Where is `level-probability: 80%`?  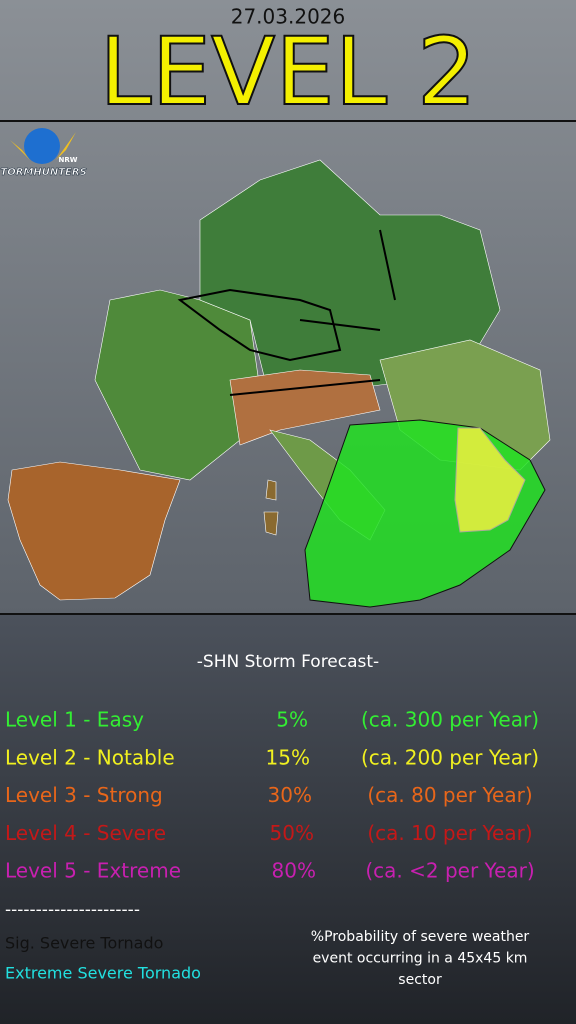 level-probability: 80% is located at coordinates (294, 871).